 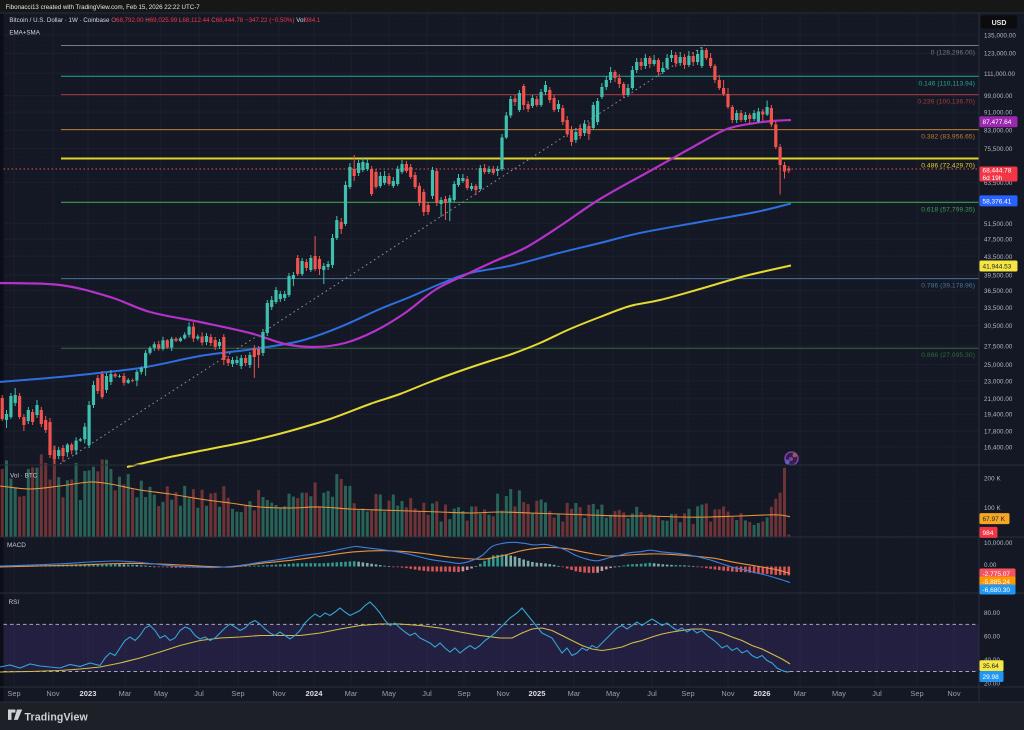 I want to click on svg-text: -2,775.07, so click(x=997, y=574).